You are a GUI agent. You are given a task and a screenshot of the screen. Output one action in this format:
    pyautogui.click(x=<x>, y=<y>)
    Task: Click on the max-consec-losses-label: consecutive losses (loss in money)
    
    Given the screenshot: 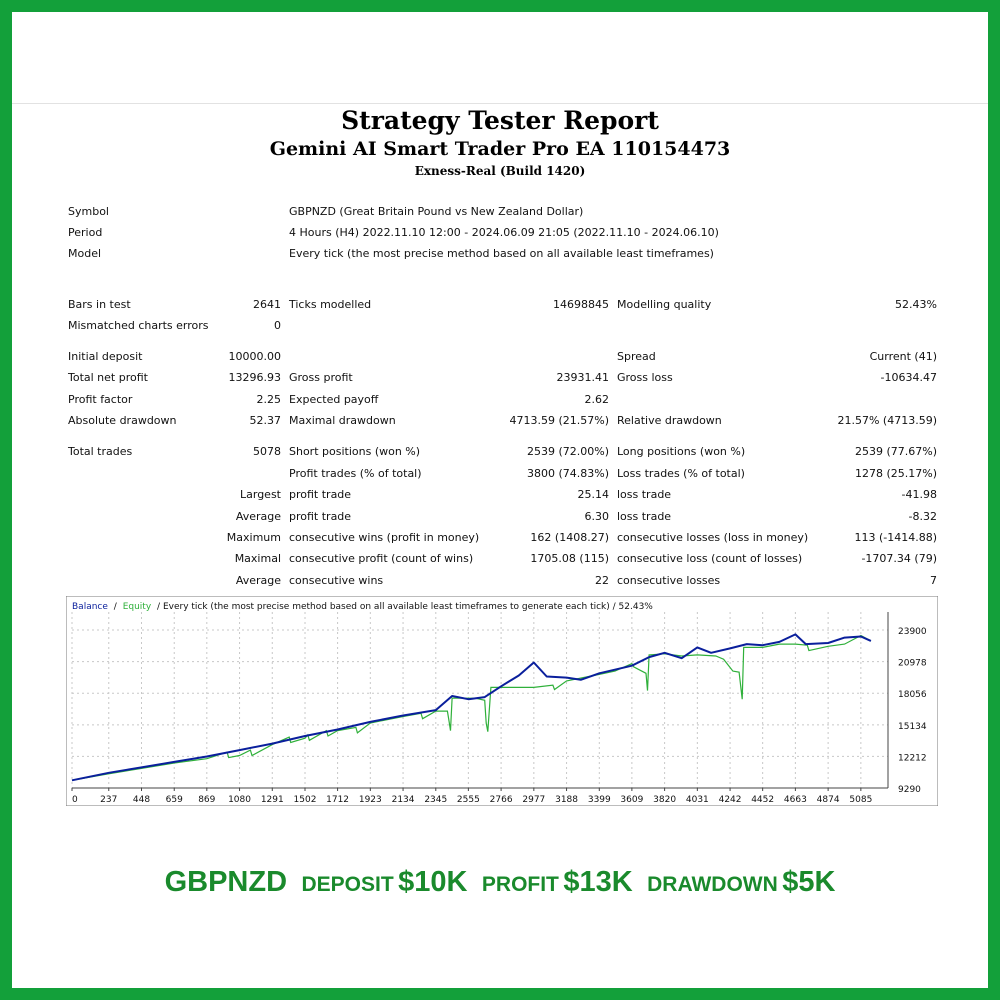 What is the action you would take?
    pyautogui.click(x=713, y=537)
    